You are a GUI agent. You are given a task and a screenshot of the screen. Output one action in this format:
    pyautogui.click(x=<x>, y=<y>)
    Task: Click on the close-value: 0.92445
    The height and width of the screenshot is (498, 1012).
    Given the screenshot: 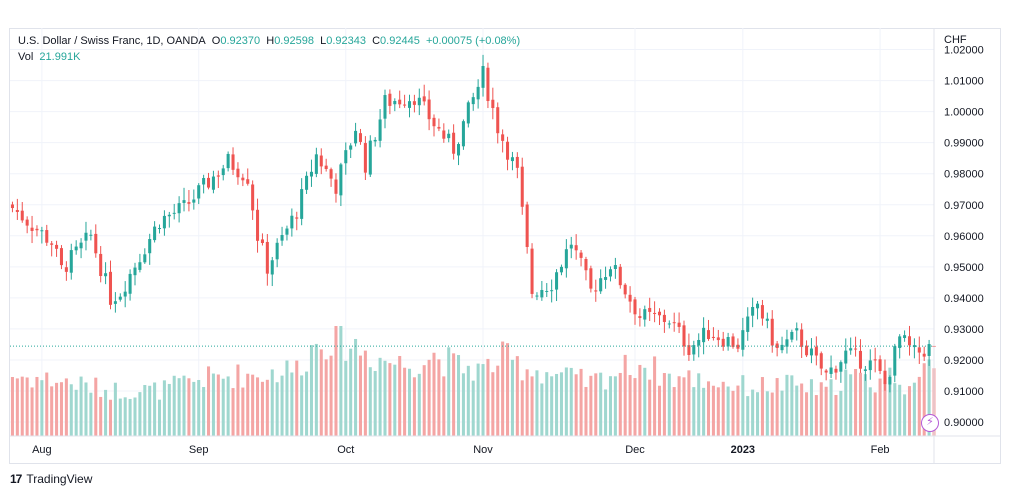 What is the action you would take?
    pyautogui.click(x=400, y=41)
    